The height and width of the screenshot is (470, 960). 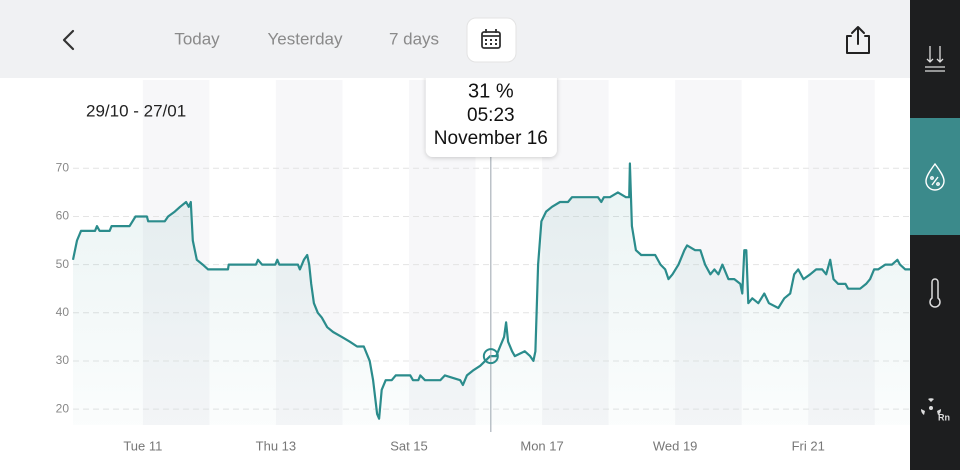 I want to click on radon-icon: Rn, so click(x=935, y=410).